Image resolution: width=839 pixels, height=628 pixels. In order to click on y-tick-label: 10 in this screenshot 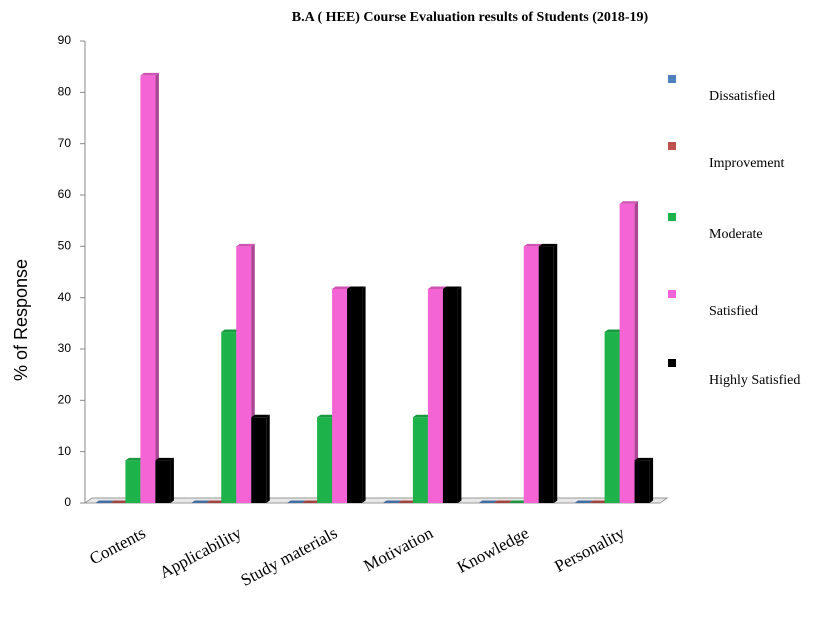, I will do `click(65, 451)`.